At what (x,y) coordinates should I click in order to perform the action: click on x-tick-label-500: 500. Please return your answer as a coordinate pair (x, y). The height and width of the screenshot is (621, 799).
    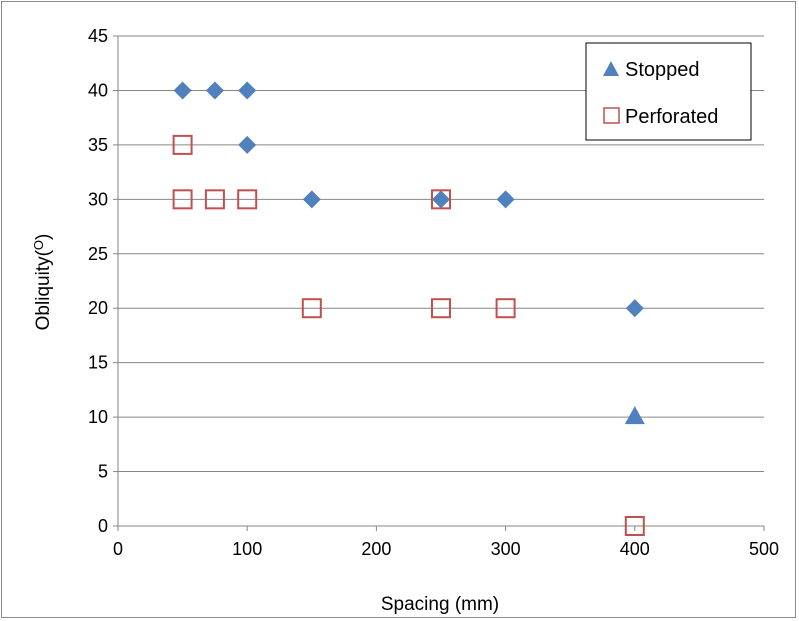
    Looking at the image, I should click on (764, 549).